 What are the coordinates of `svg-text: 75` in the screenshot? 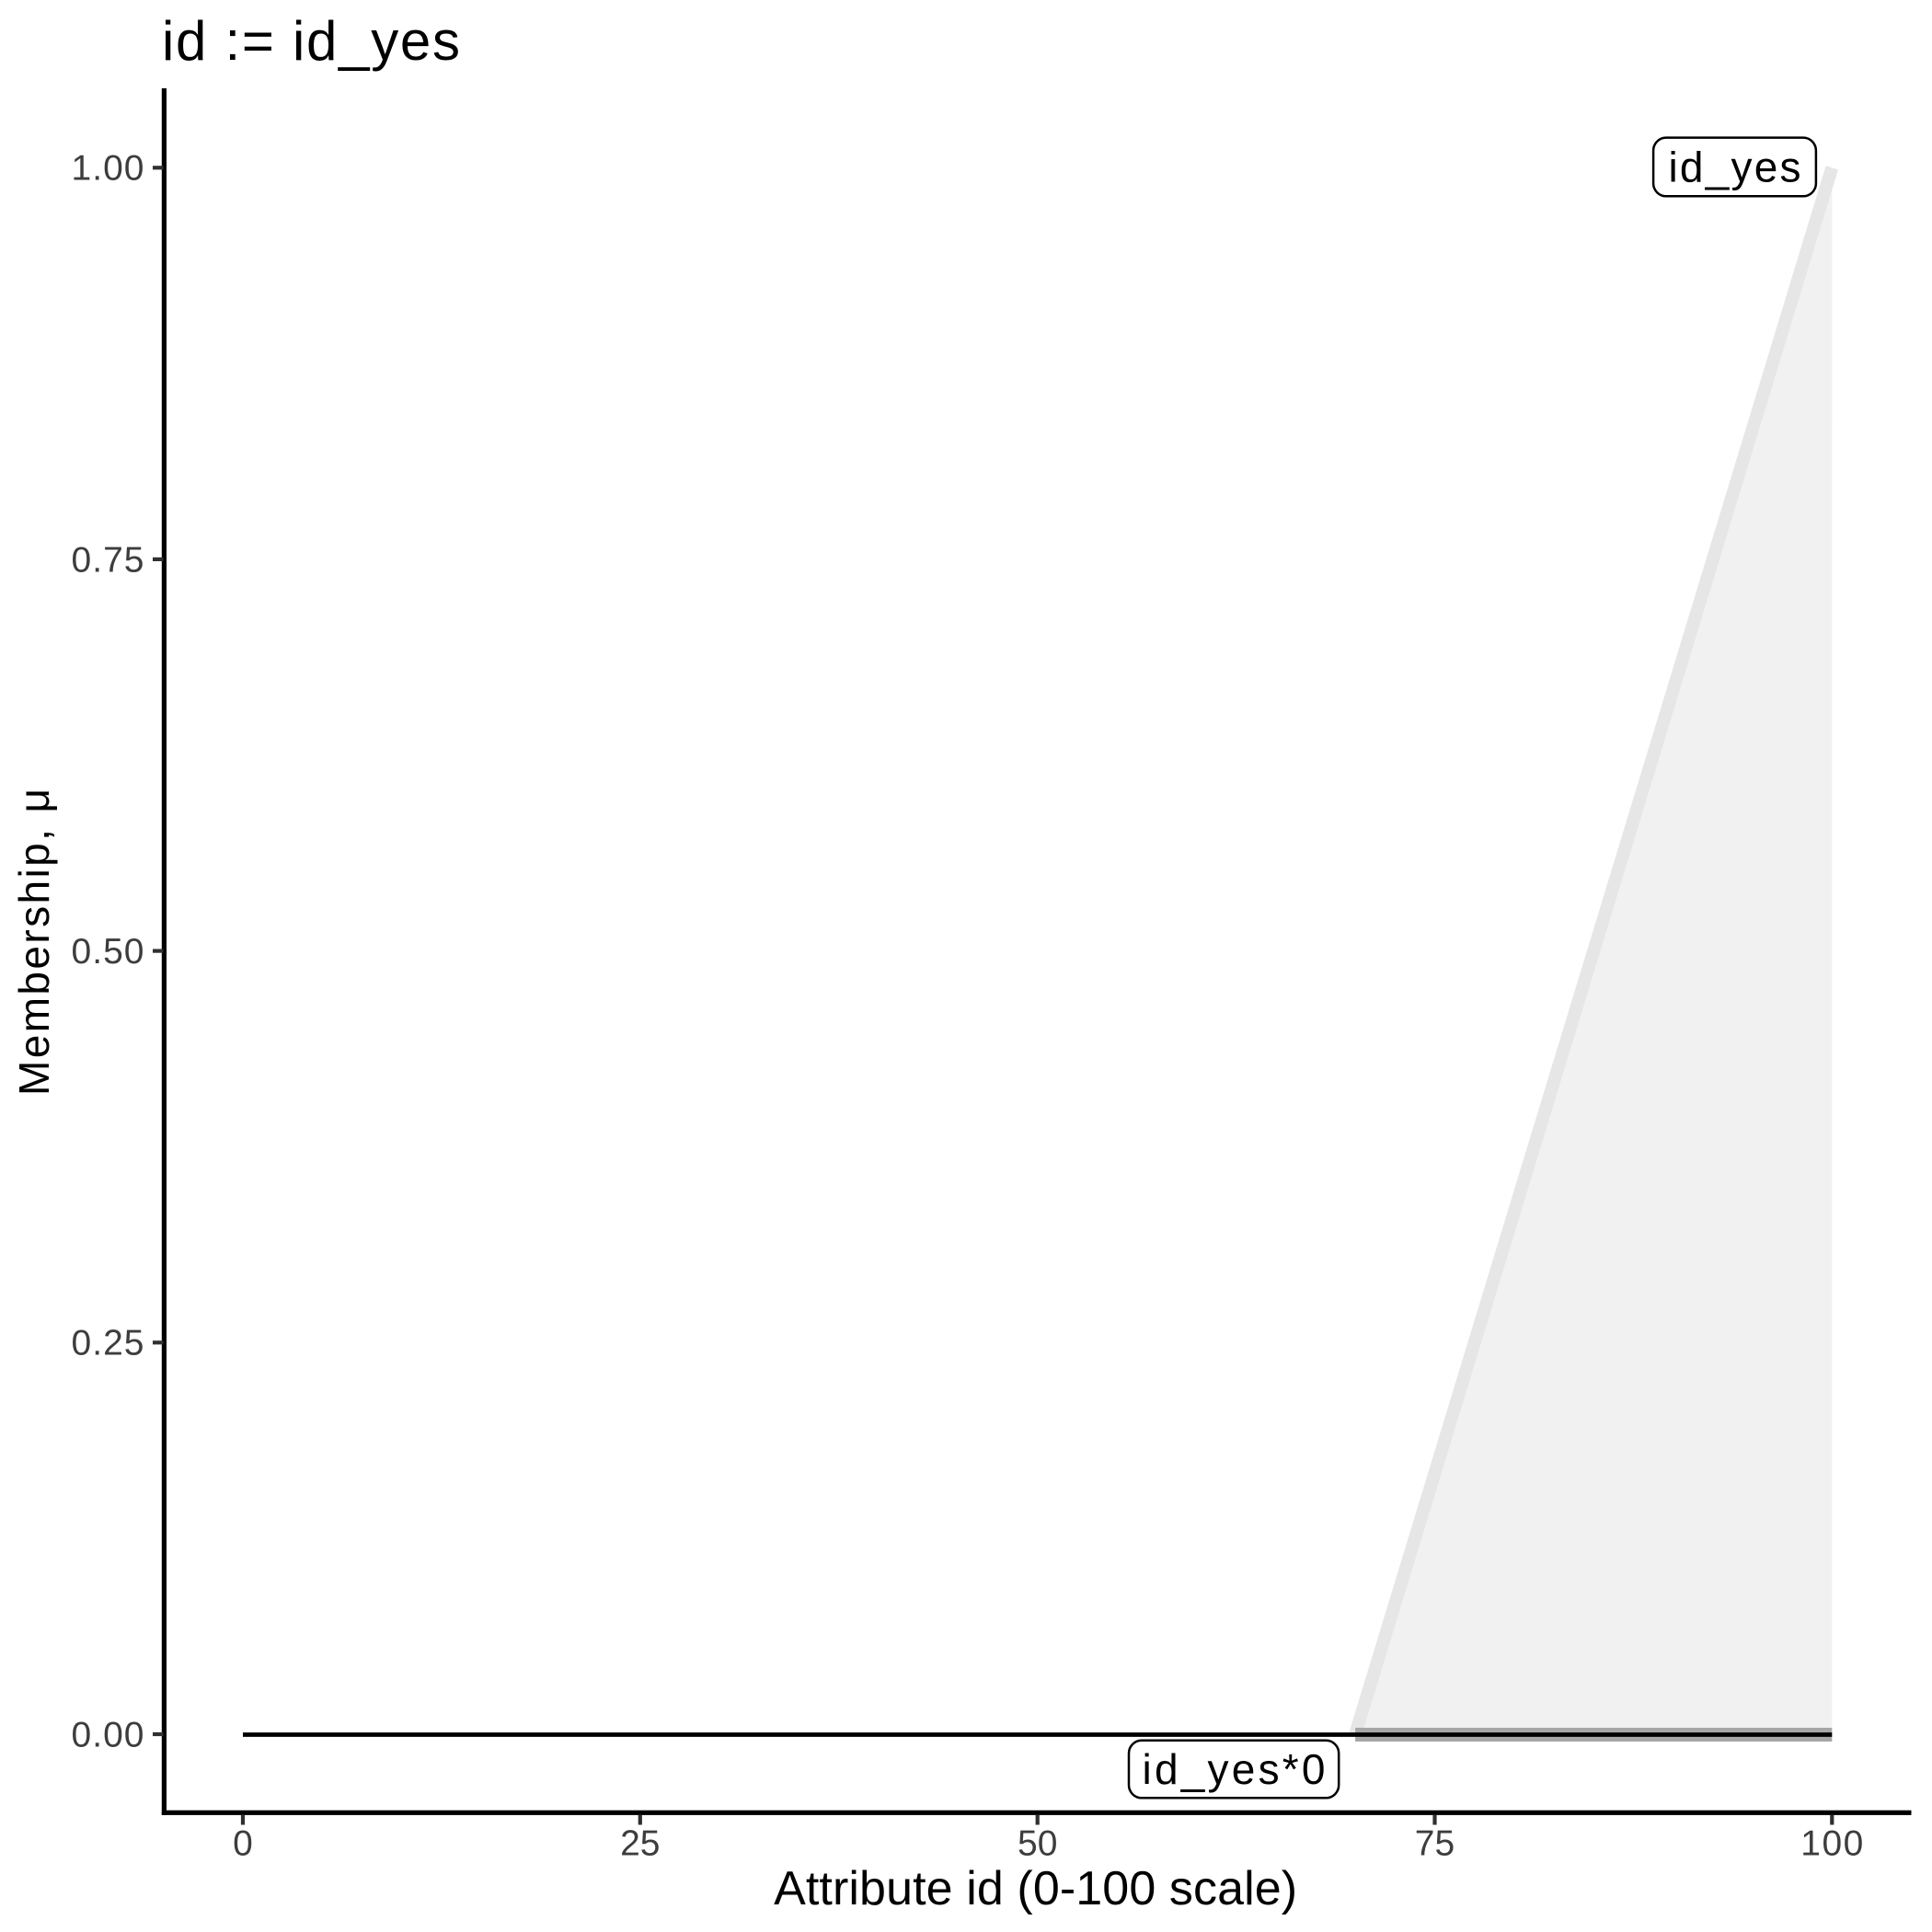 It's located at (1435, 1844).